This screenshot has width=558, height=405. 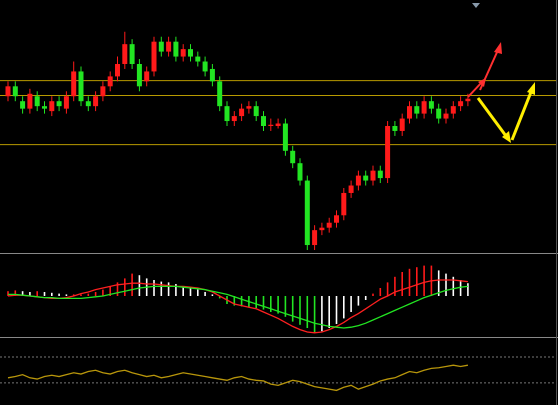 I want to click on oscillator-line, so click(x=238, y=378).